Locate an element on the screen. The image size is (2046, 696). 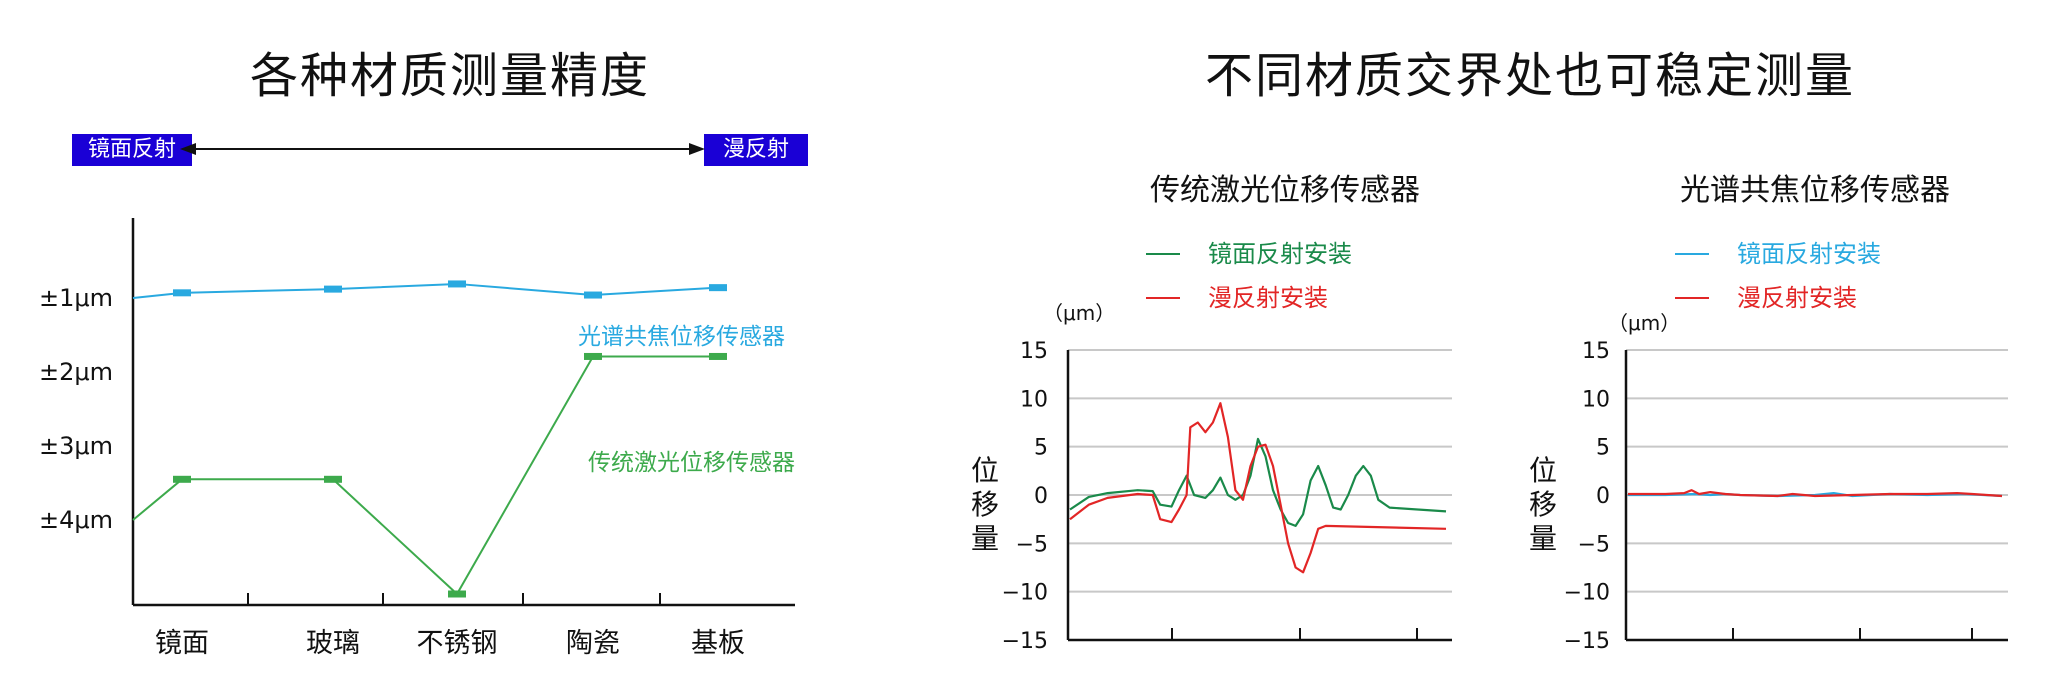
panel-subtitle: 光谱共焦位移传感器 is located at coordinates (1815, 190).